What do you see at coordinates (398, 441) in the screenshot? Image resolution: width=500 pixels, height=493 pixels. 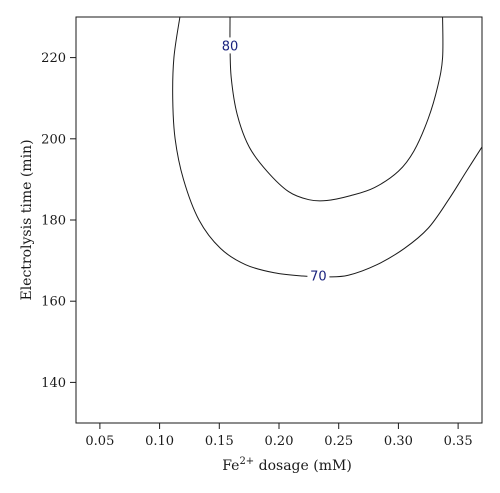 I see `x-tick-label: 0.30` at bounding box center [398, 441].